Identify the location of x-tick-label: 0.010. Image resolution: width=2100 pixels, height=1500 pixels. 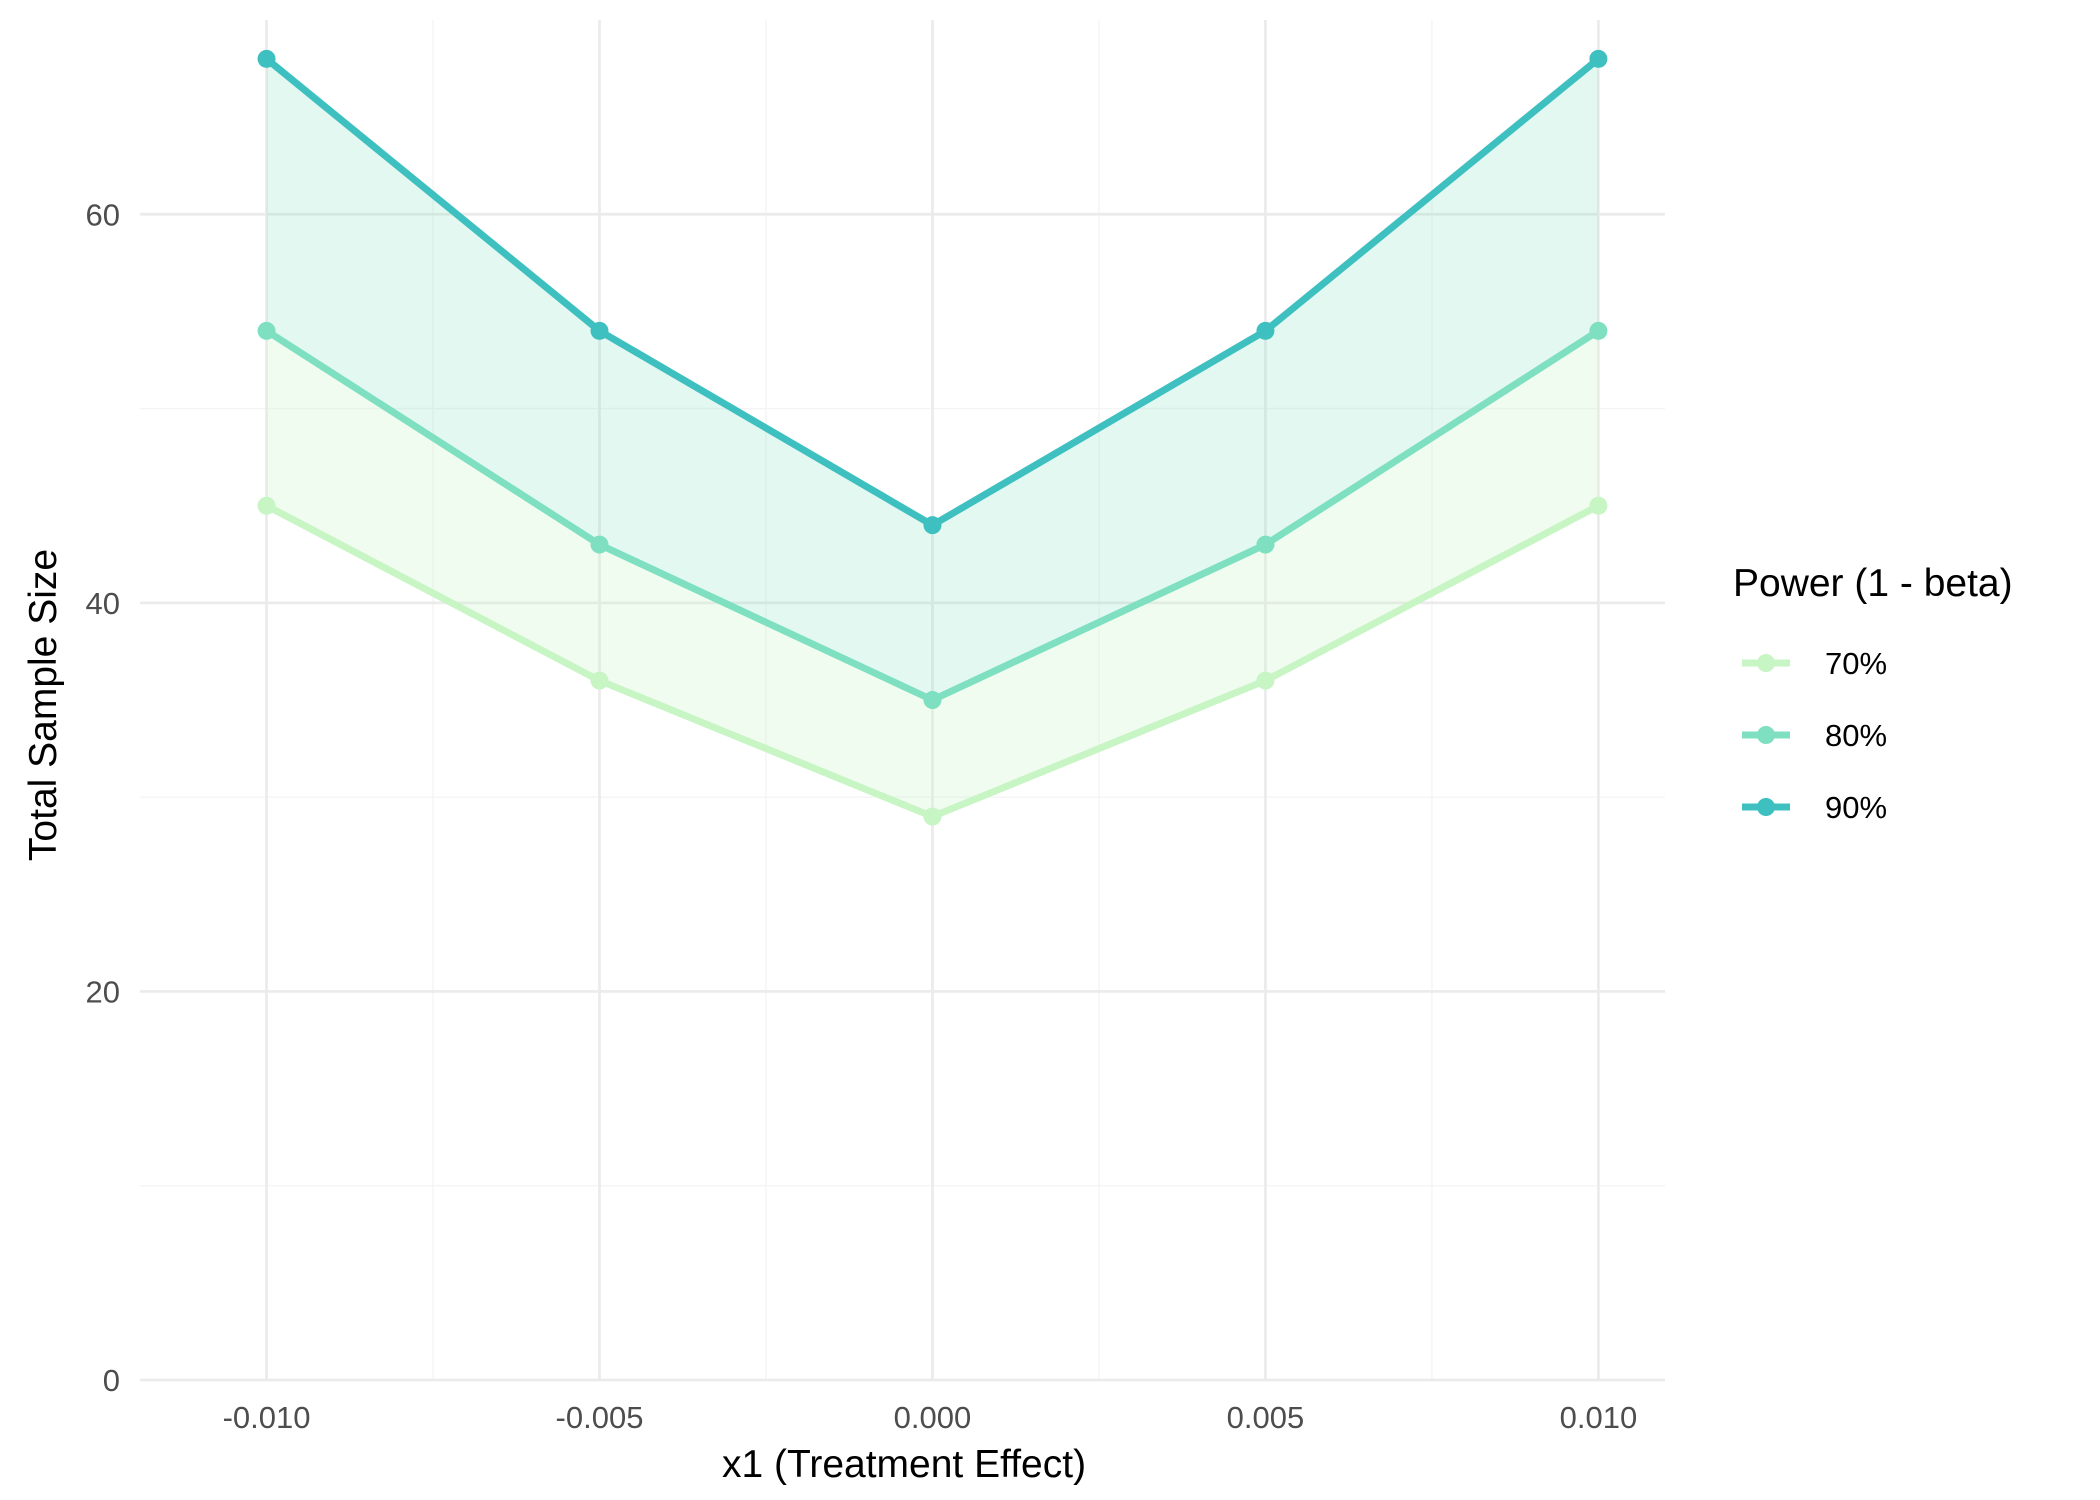
(1599, 1417).